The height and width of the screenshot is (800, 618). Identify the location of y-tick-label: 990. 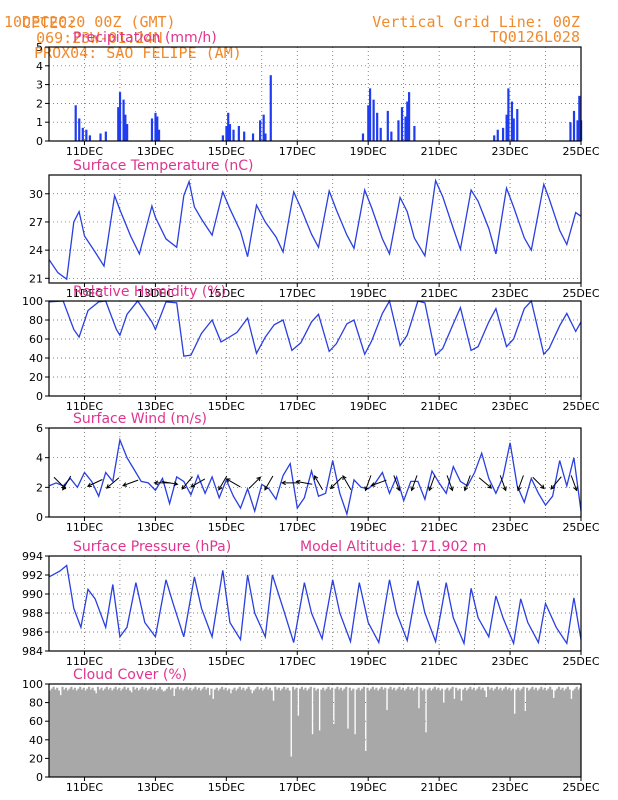
(32, 594).